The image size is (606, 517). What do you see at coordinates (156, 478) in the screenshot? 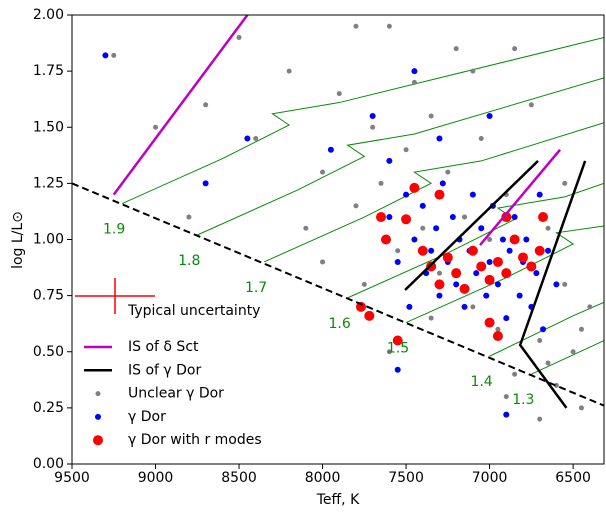
I see `x-tick-label: 9000` at bounding box center [156, 478].